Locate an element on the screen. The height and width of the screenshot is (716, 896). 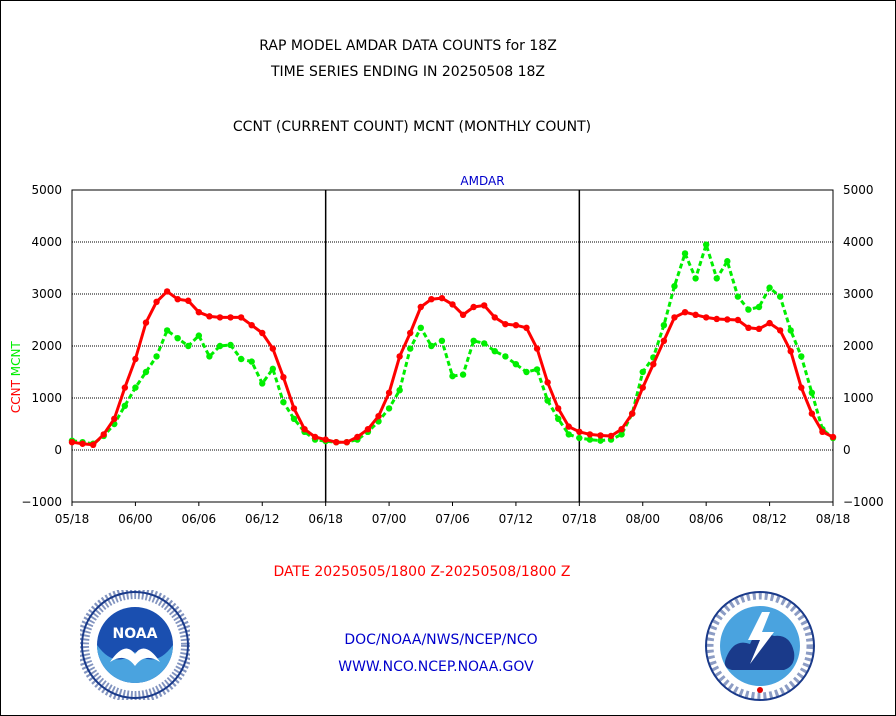
x-tick-label-12: 08/18 is located at coordinates (833, 519).